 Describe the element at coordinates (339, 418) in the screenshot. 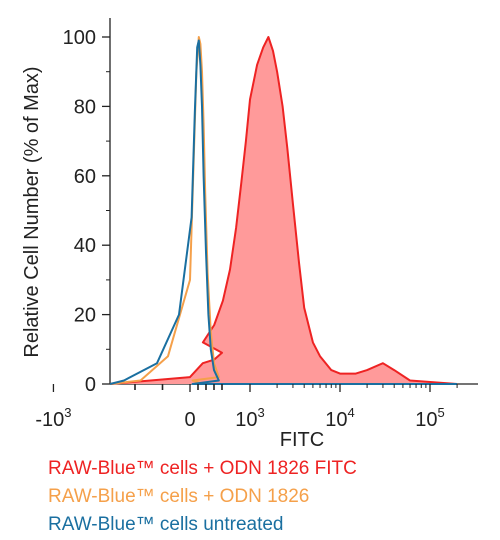

I see `x-tick-label: 10⁴` at that location.